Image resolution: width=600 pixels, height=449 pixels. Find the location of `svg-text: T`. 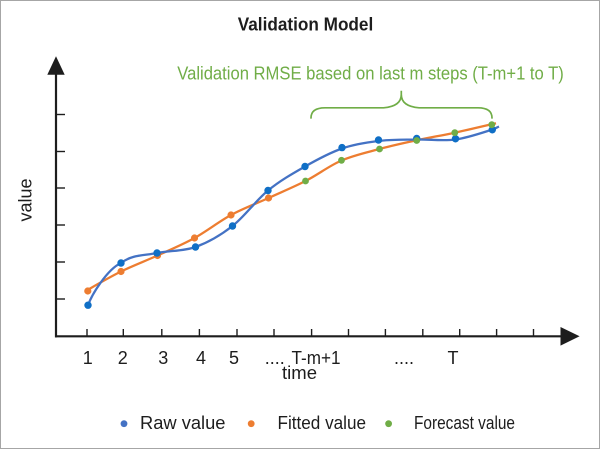

svg-text: T is located at coordinates (453, 358).